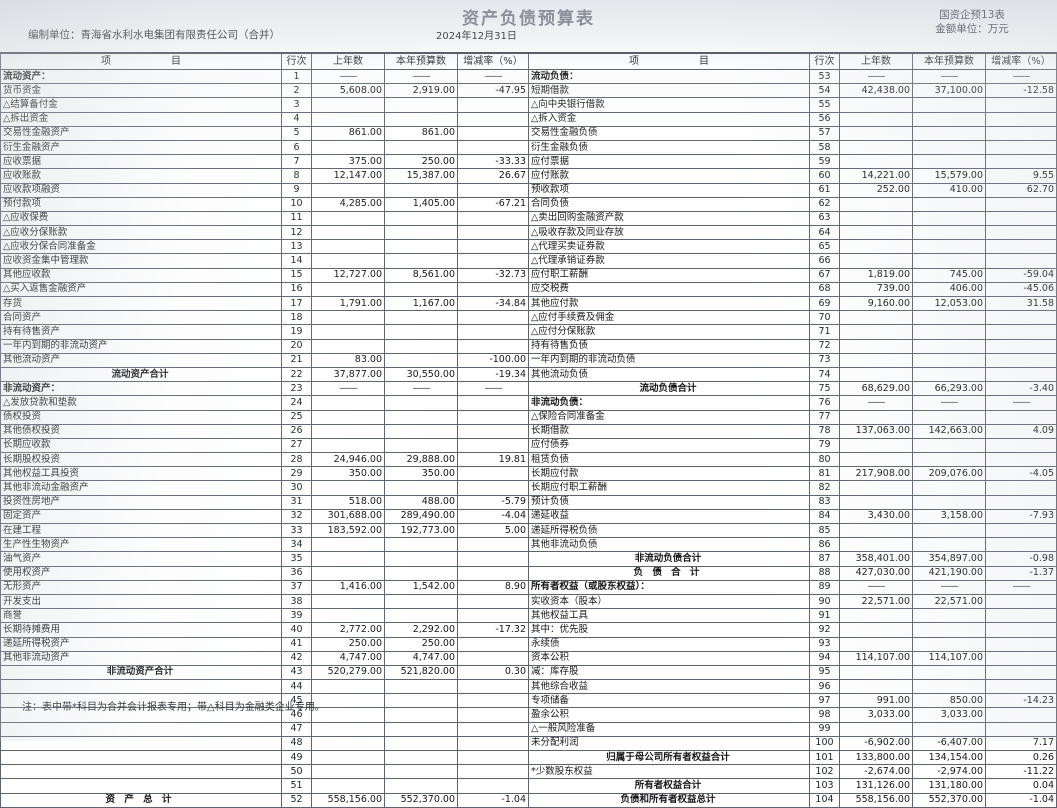 Image resolution: width=1057 pixels, height=808 pixels. I want to click on row-line-number: 37, so click(296, 587).